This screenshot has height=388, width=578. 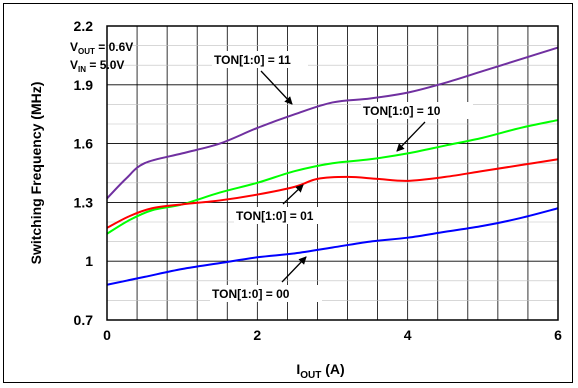 I want to click on x-axis-title-unit: (A), so click(x=332, y=369).